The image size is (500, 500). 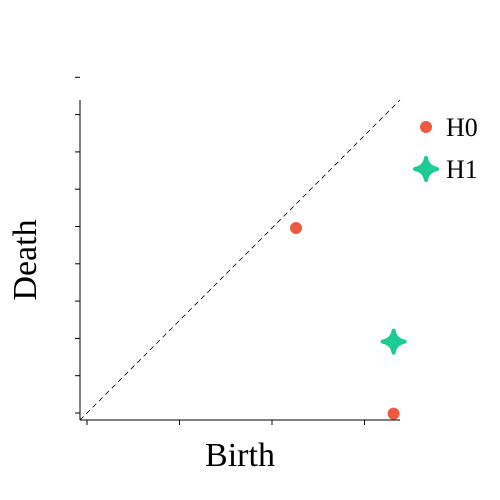 I want to click on point-h1, so click(x=393, y=341).